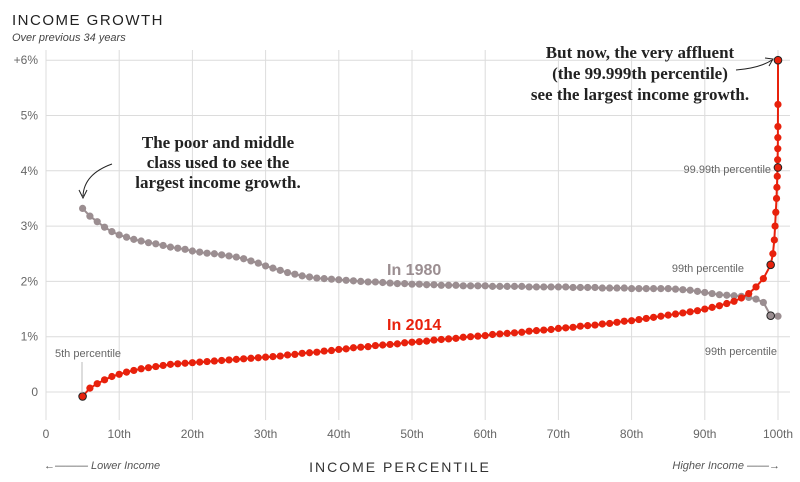  What do you see at coordinates (192, 434) in the screenshot?
I see `x-tick-label-20: 20th` at bounding box center [192, 434].